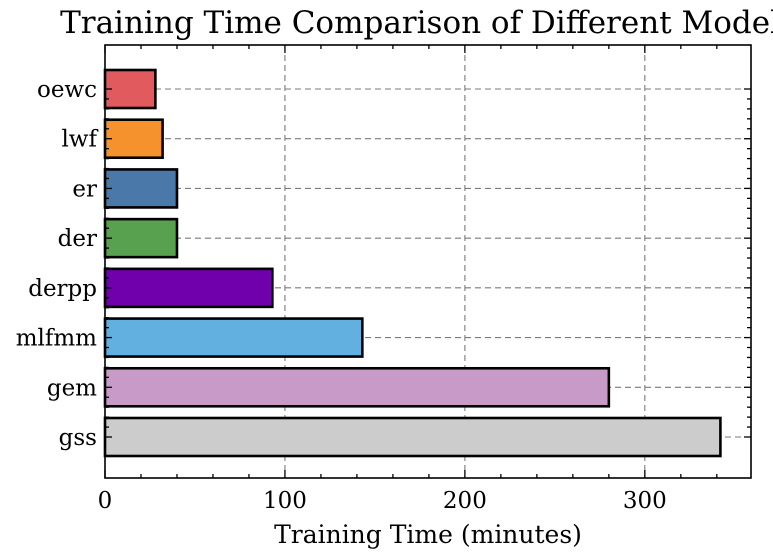 The height and width of the screenshot is (560, 773). What do you see at coordinates (141, 188) in the screenshot?
I see `bar-er` at bounding box center [141, 188].